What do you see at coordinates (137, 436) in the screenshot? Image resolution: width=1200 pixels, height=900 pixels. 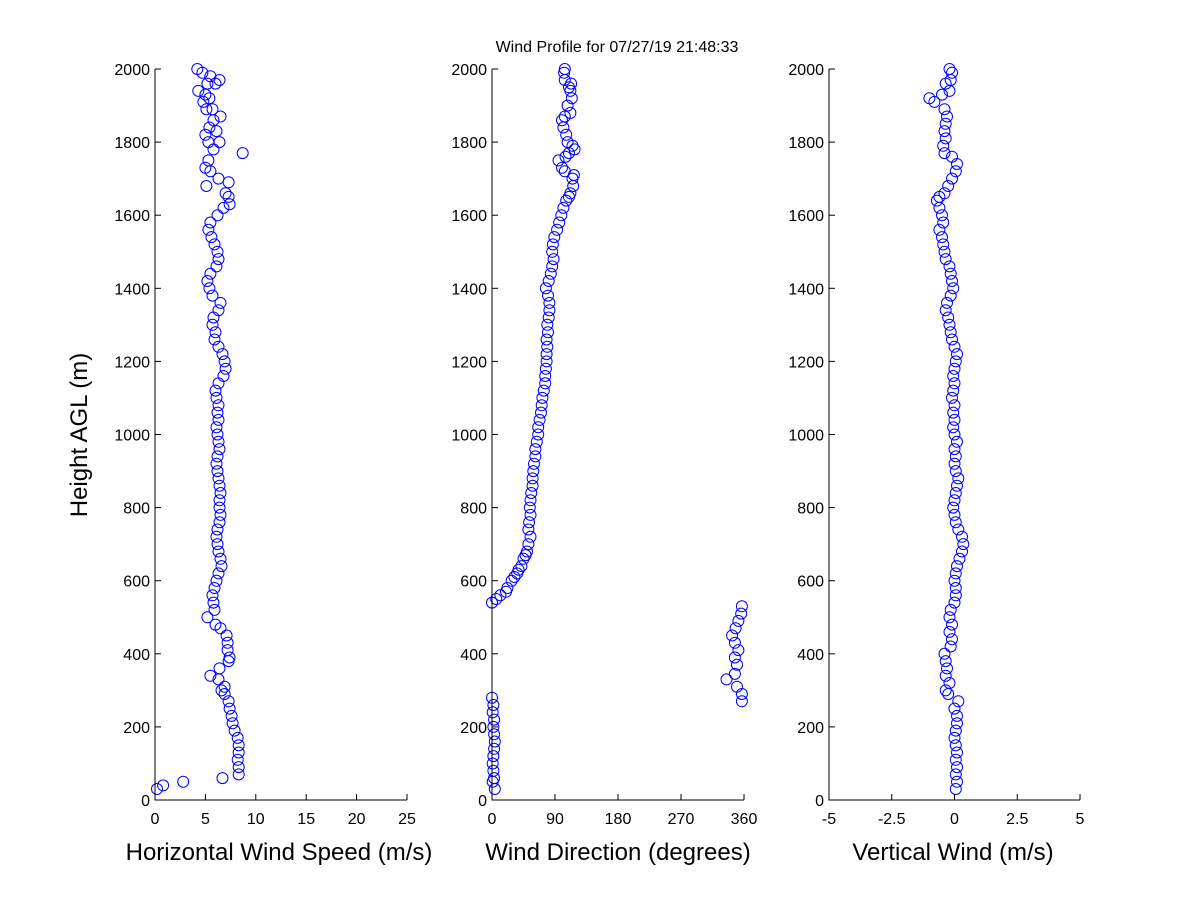 I see `speed-y-axis: 0 200 400 600 800 1000 1200 1400 1600 1800 2000` at bounding box center [137, 436].